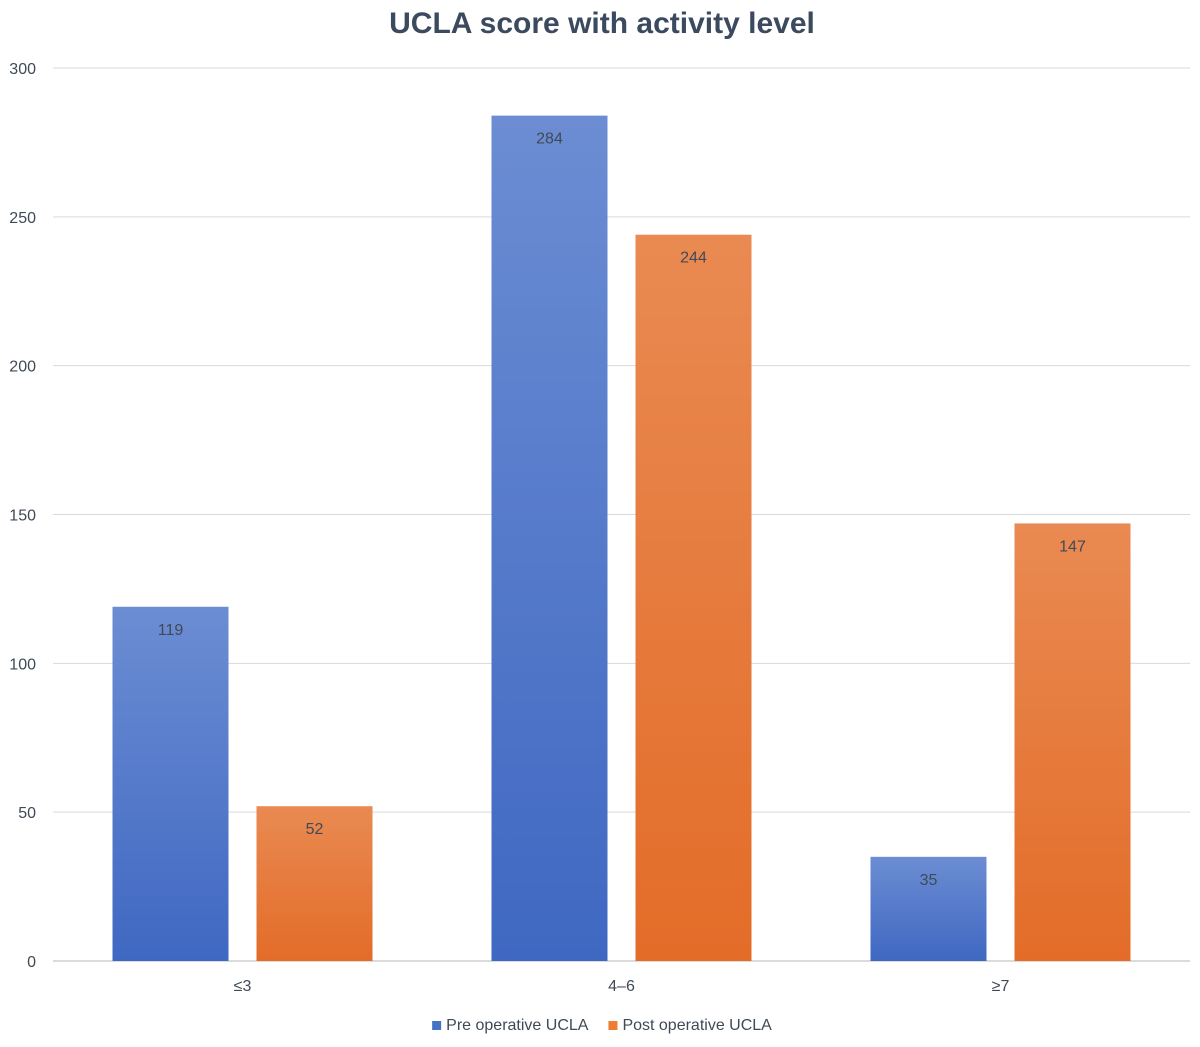 This screenshot has height=1047, width=1200. What do you see at coordinates (22, 664) in the screenshot?
I see `y-tick-label: 100` at bounding box center [22, 664].